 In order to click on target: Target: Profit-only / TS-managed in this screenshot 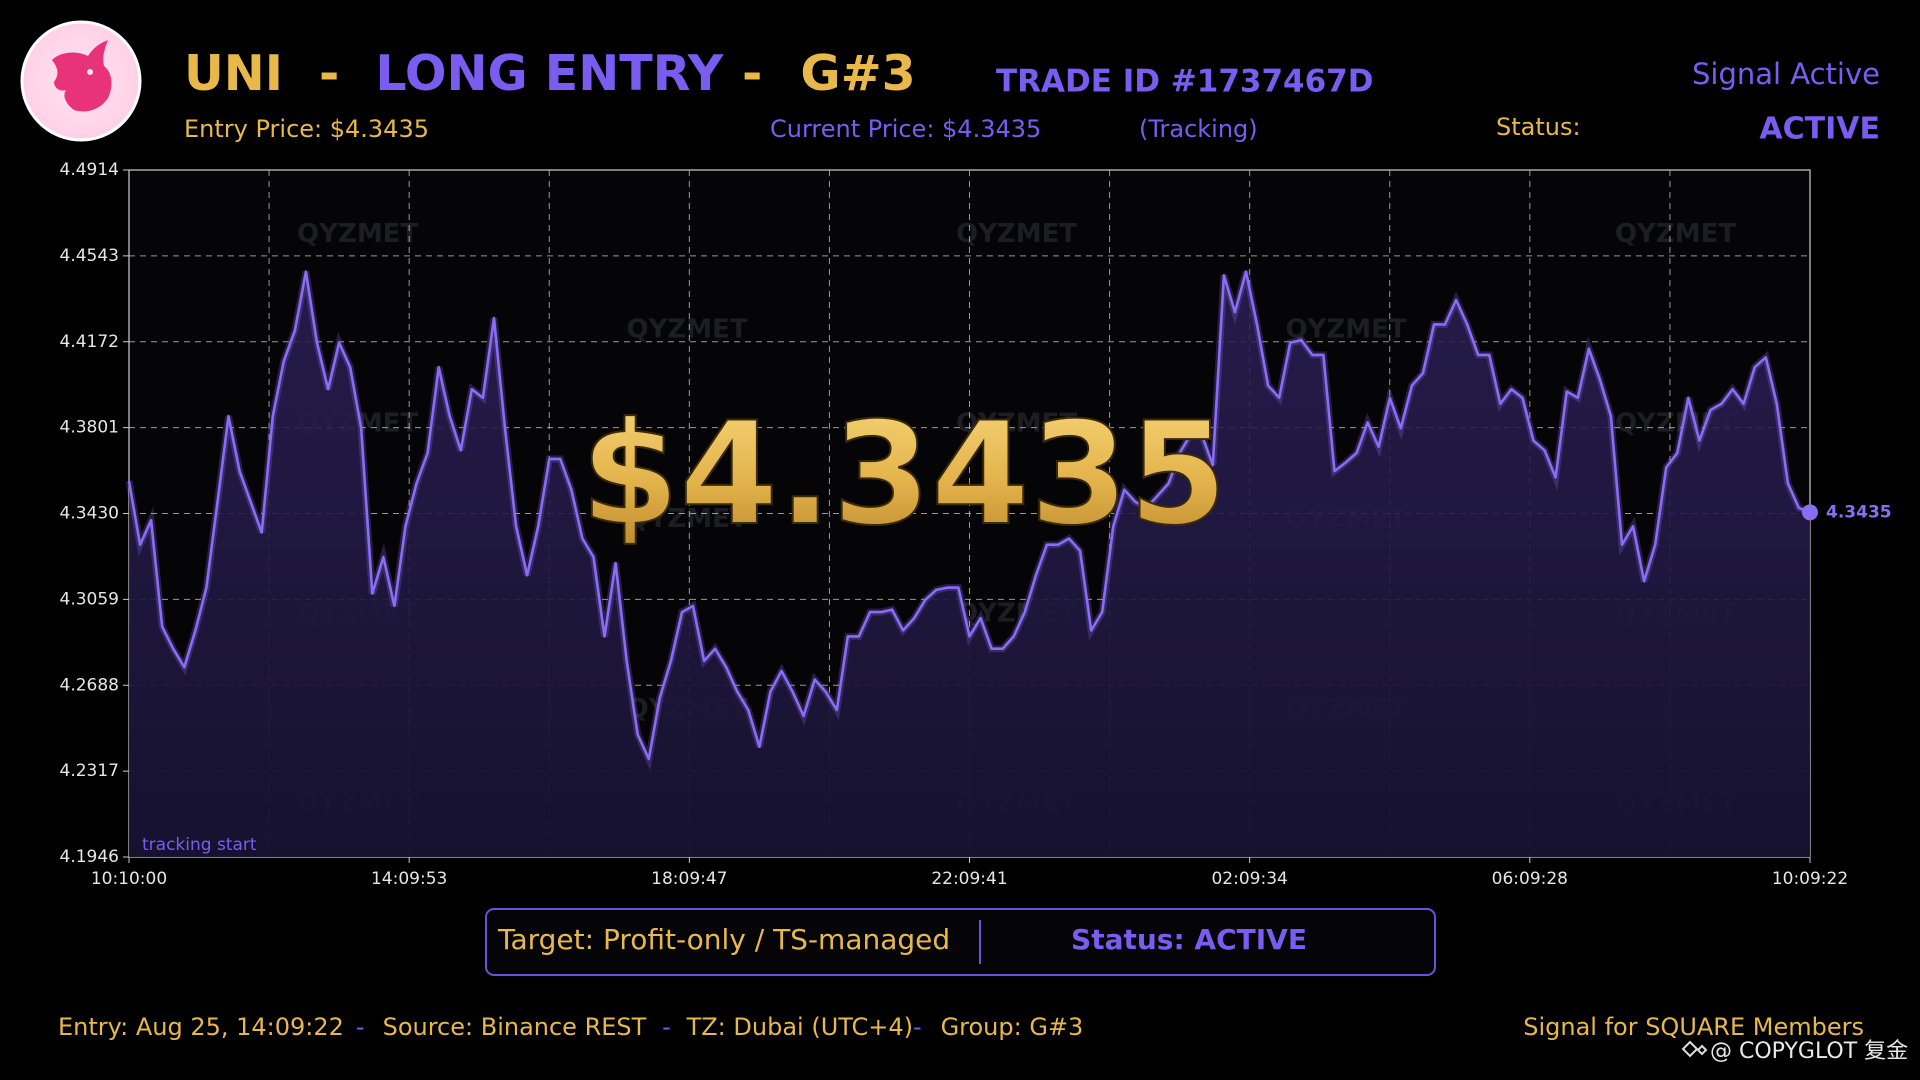, I will do `click(723, 939)`.